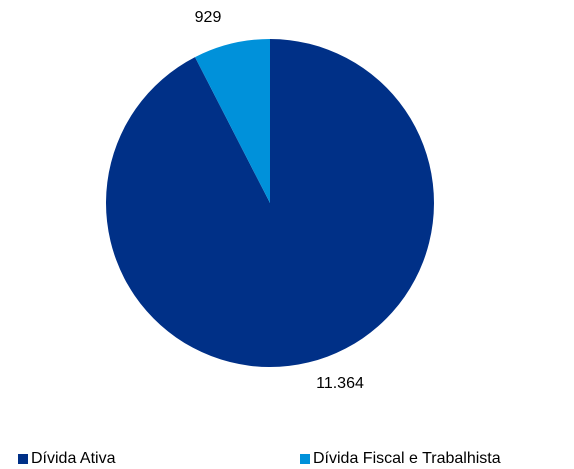 The width and height of the screenshot is (574, 469). What do you see at coordinates (73, 458) in the screenshot?
I see `legend-label: Dívida Ativa` at bounding box center [73, 458].